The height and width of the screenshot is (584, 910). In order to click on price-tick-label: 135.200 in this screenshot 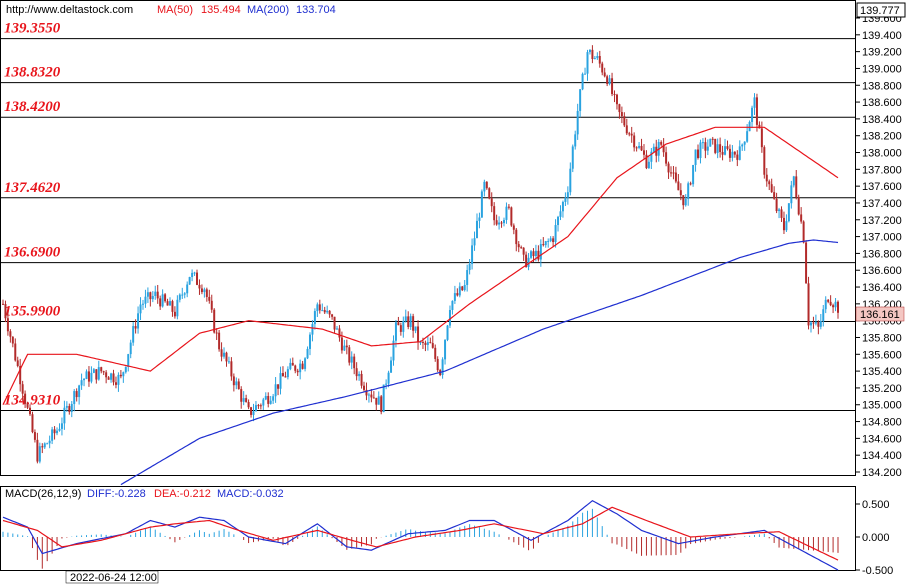, I will do `click(882, 389)`.